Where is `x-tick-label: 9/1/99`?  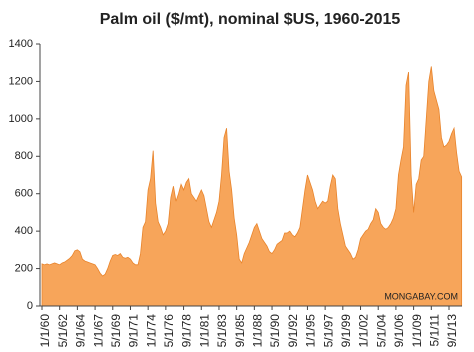 x-tick-label: 9/1/99 is located at coordinates (346, 331).